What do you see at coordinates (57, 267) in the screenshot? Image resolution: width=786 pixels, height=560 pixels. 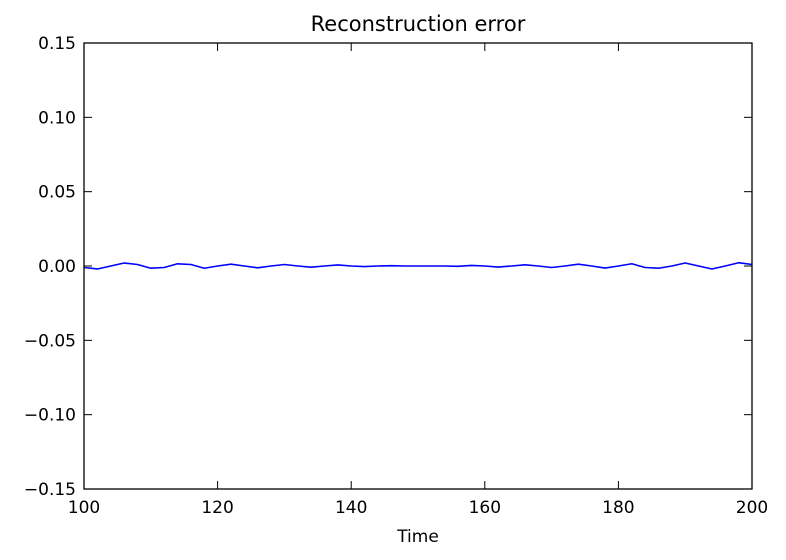 I see `y-tick-label: 0.00` at bounding box center [57, 267].